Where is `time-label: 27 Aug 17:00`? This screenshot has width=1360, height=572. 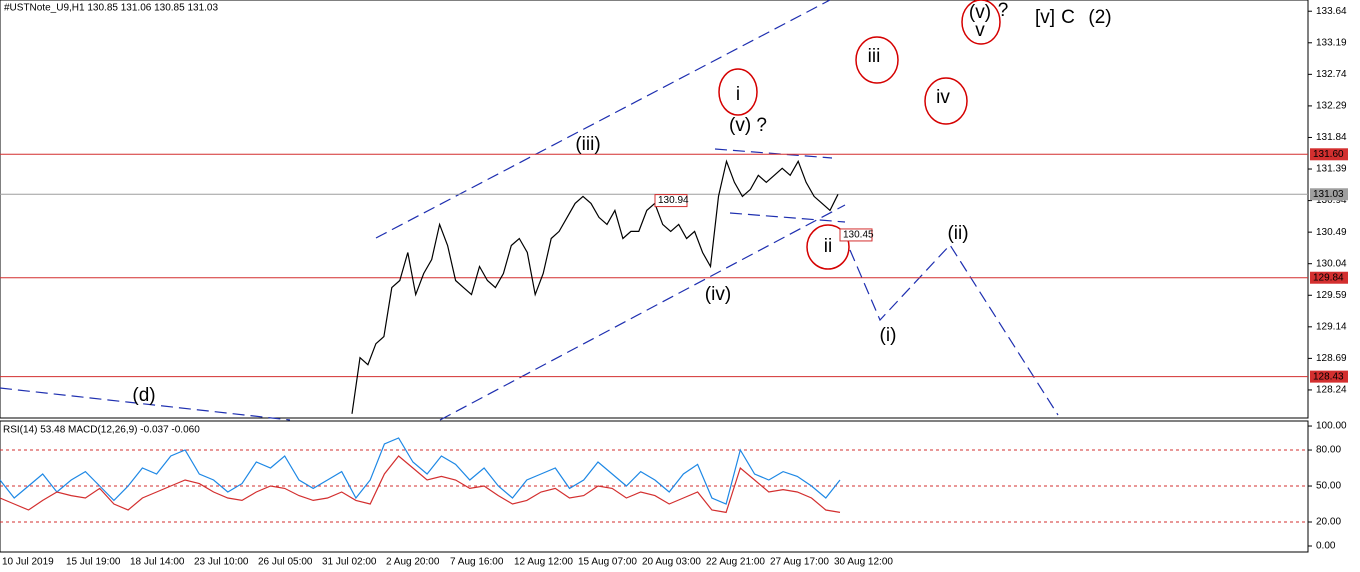
time-label: 27 Aug 17:00 is located at coordinates (799, 562).